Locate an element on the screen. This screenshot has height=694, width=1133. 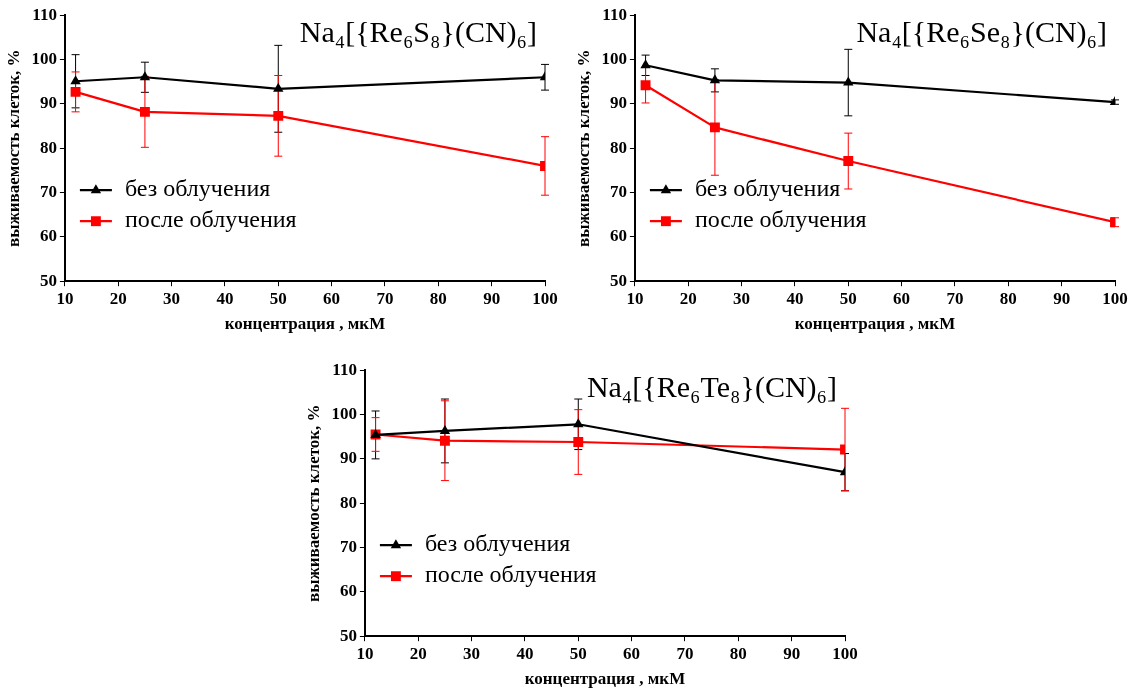
chart-title: Na₄[{Re₆S₈}(CN)₆] is located at coordinates (418, 32).